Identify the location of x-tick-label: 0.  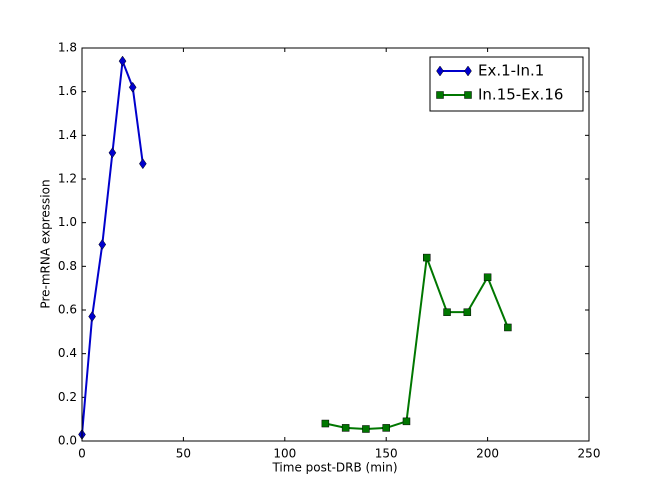
(82, 454).